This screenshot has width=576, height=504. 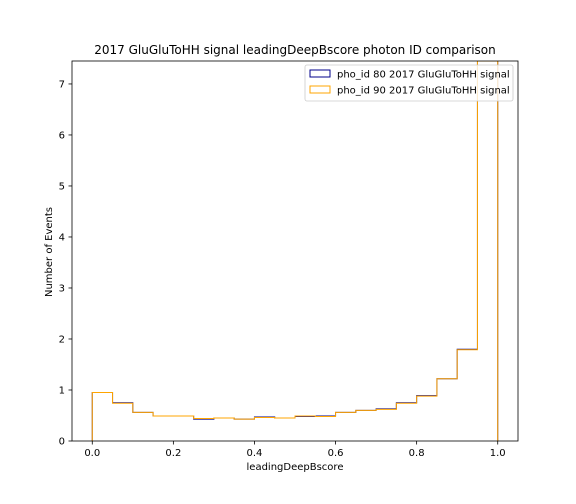 What do you see at coordinates (62, 135) in the screenshot?
I see `y-tick-label: 6` at bounding box center [62, 135].